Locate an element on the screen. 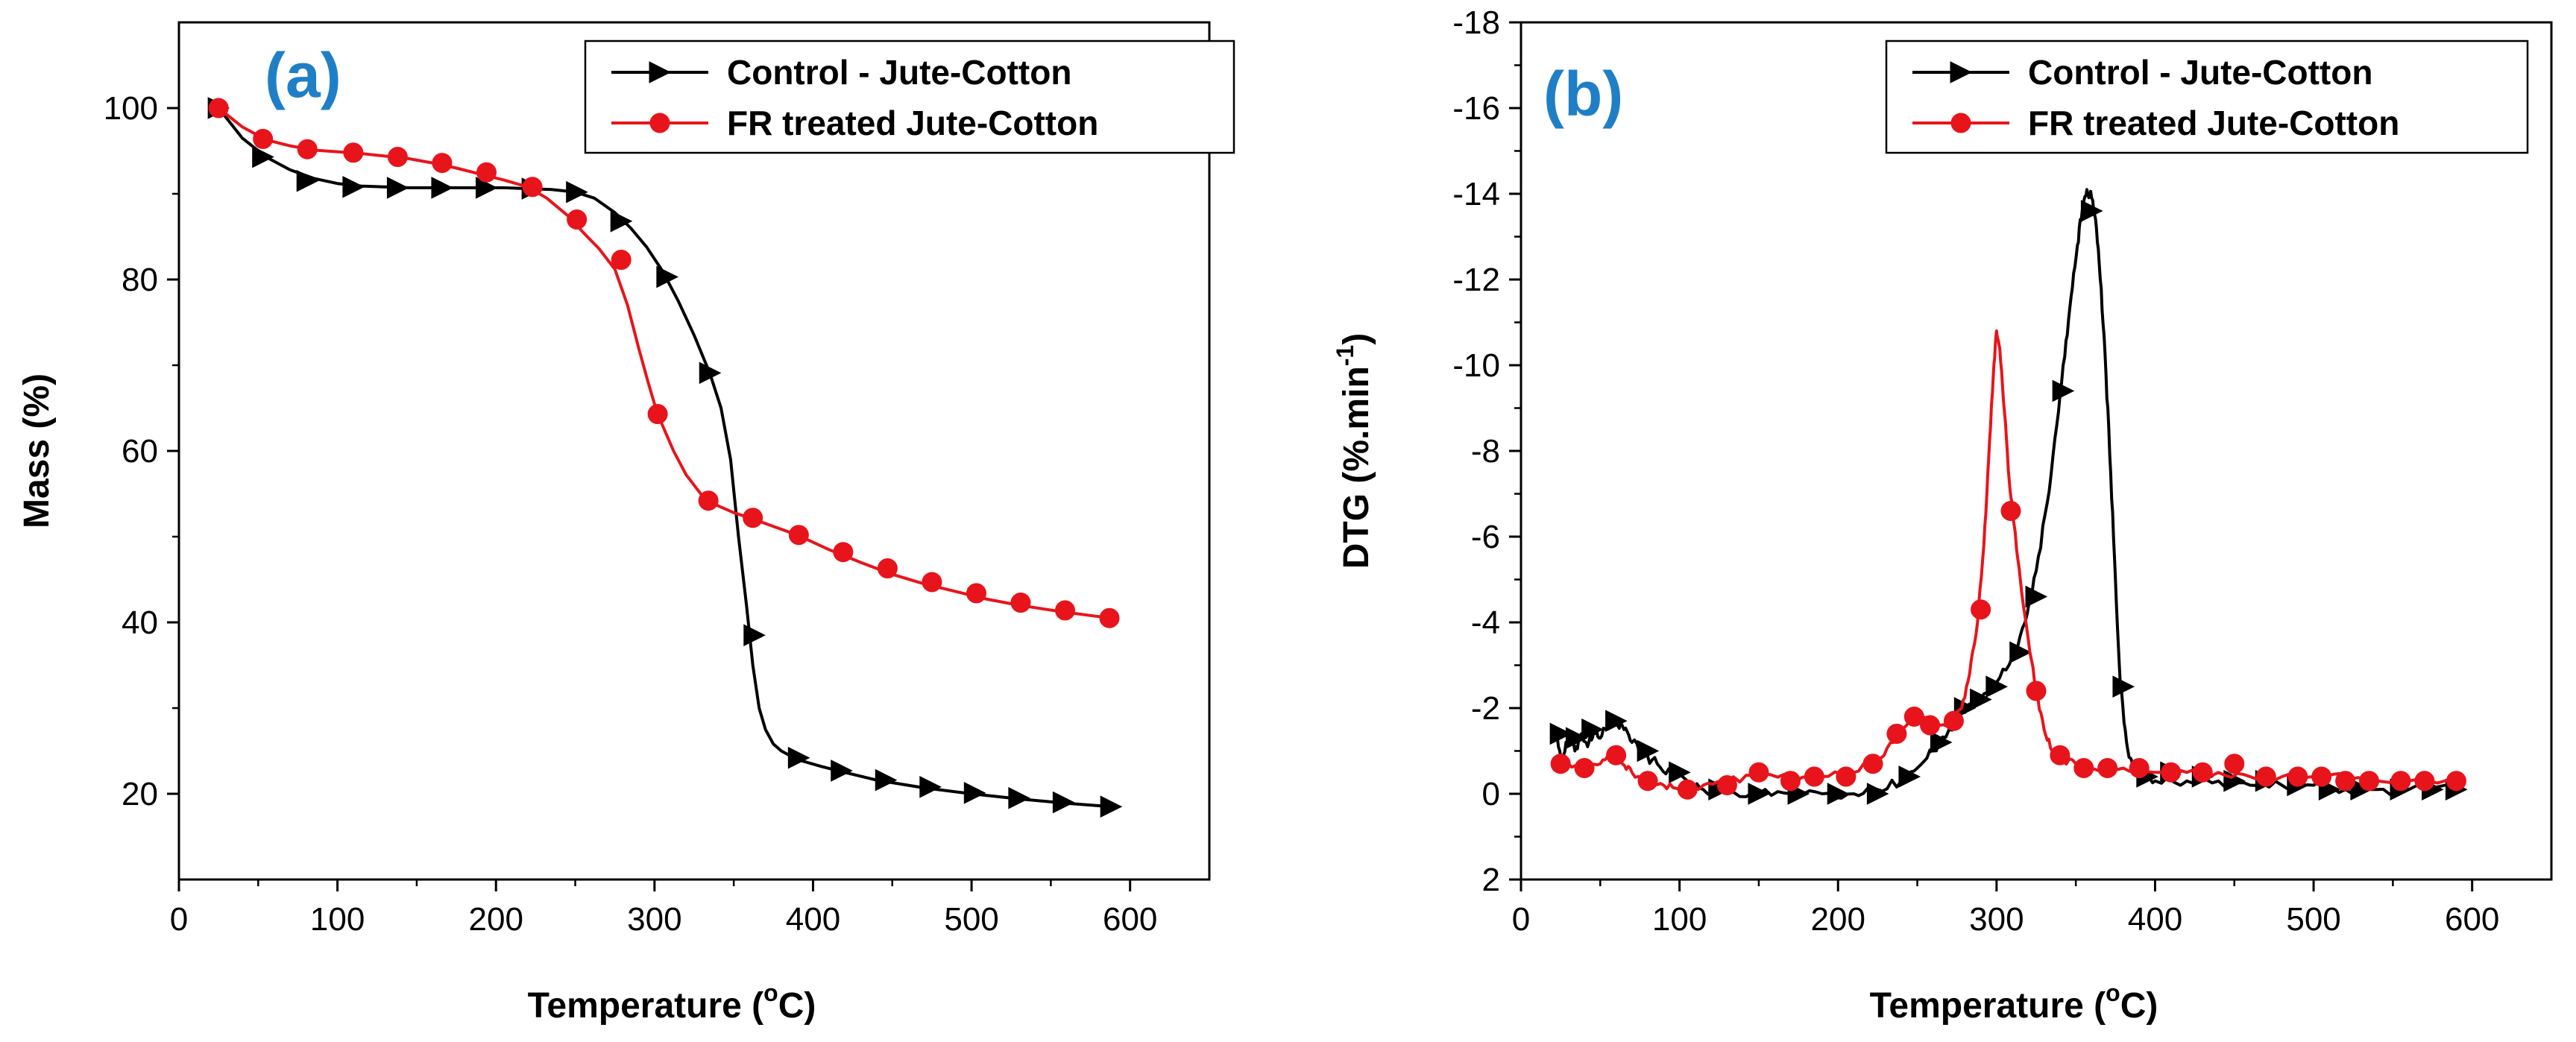 The image size is (2576, 1042). panel-label: (a) is located at coordinates (303, 75).